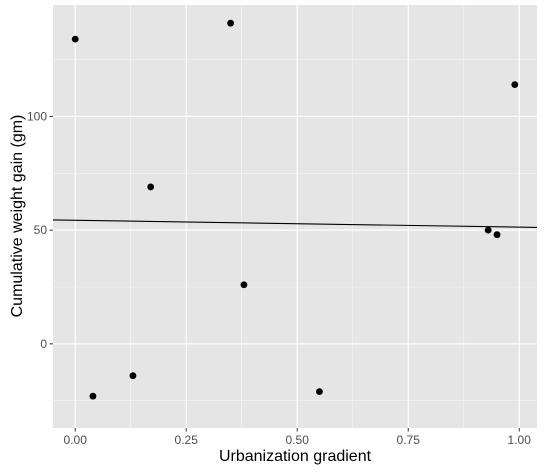  I want to click on trend-line, so click(295, 223).